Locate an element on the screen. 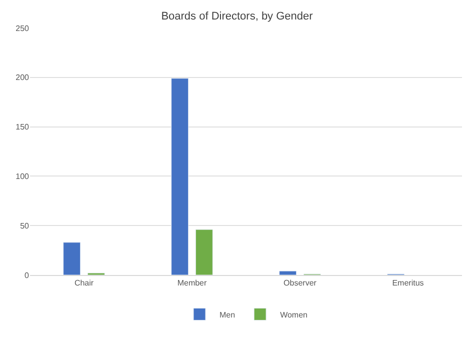 The height and width of the screenshot is (341, 474). x-tick-label: Member is located at coordinates (192, 283).